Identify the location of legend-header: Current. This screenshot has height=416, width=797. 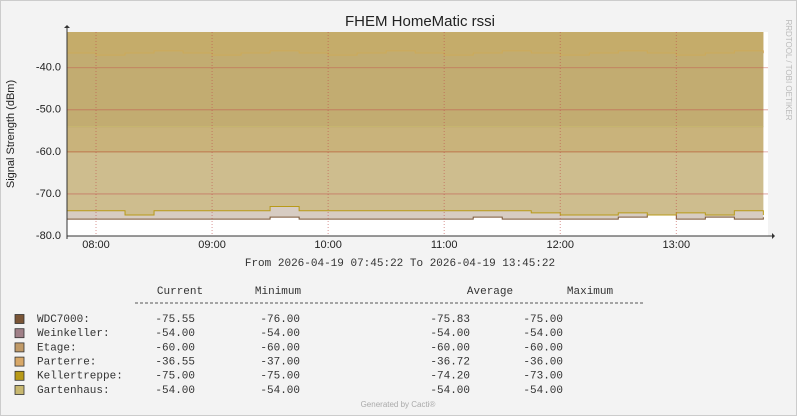
(180, 292).